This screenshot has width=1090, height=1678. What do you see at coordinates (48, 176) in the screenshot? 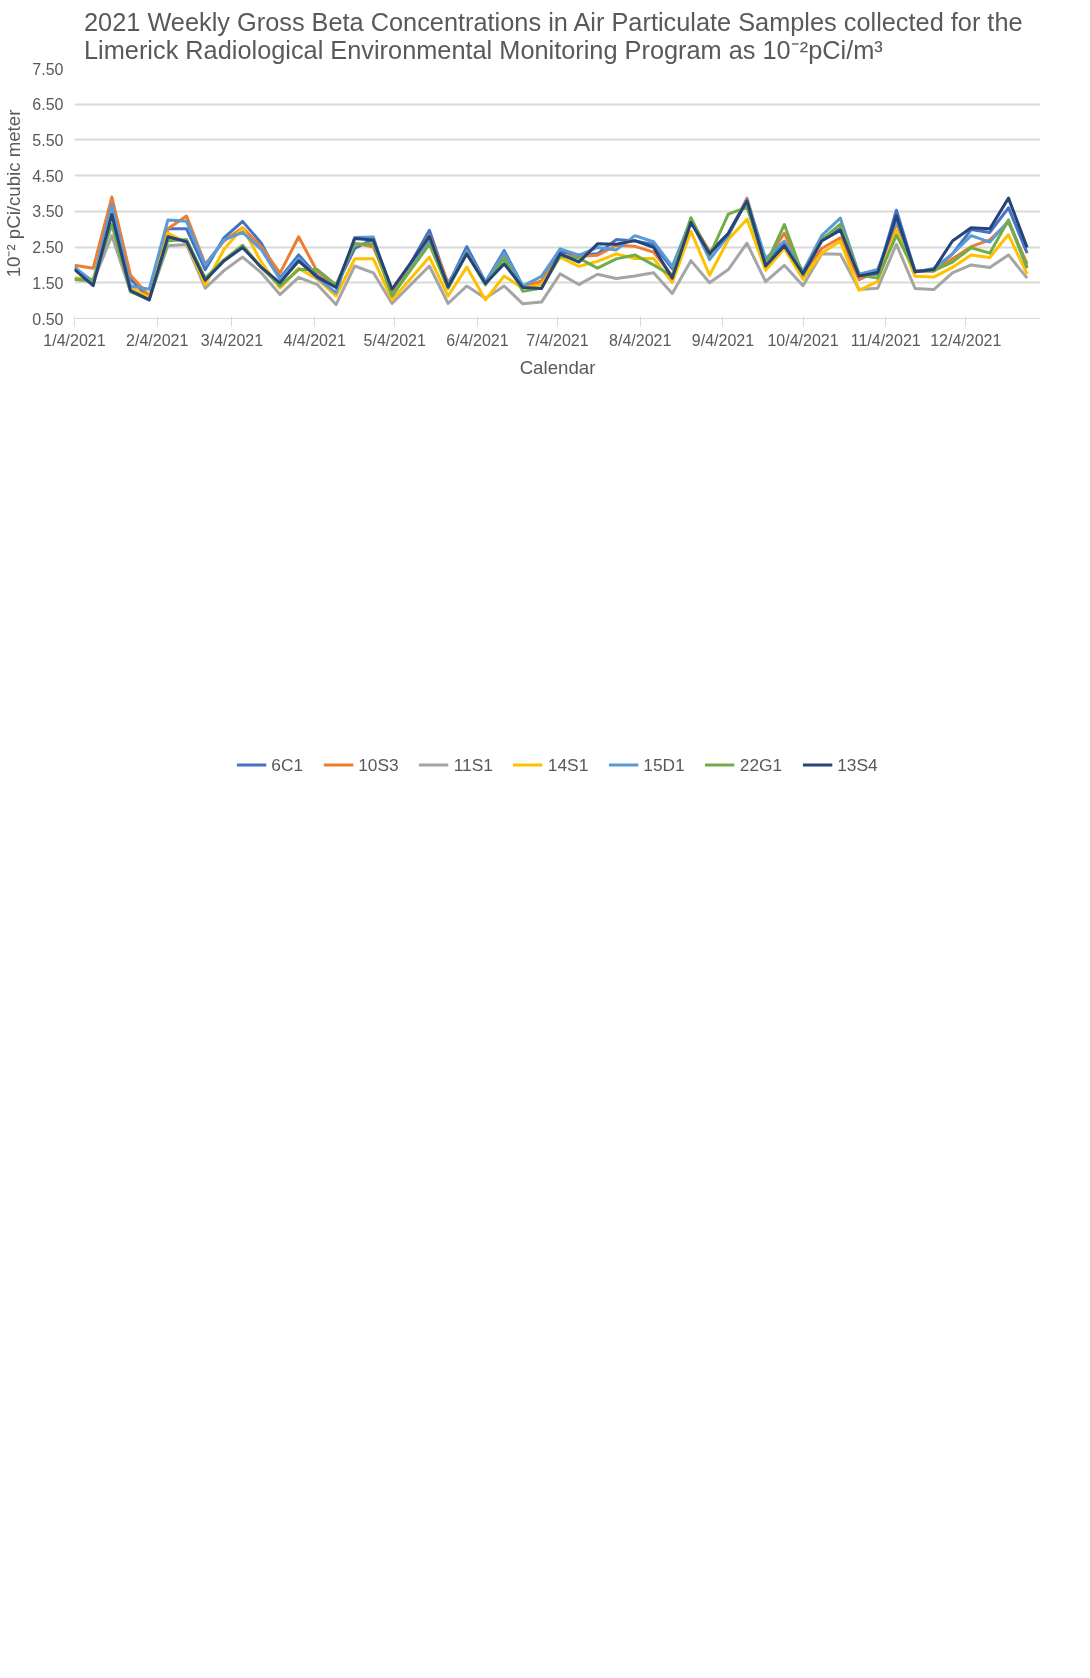
I see `y-tick-label: 4.50` at bounding box center [48, 176].